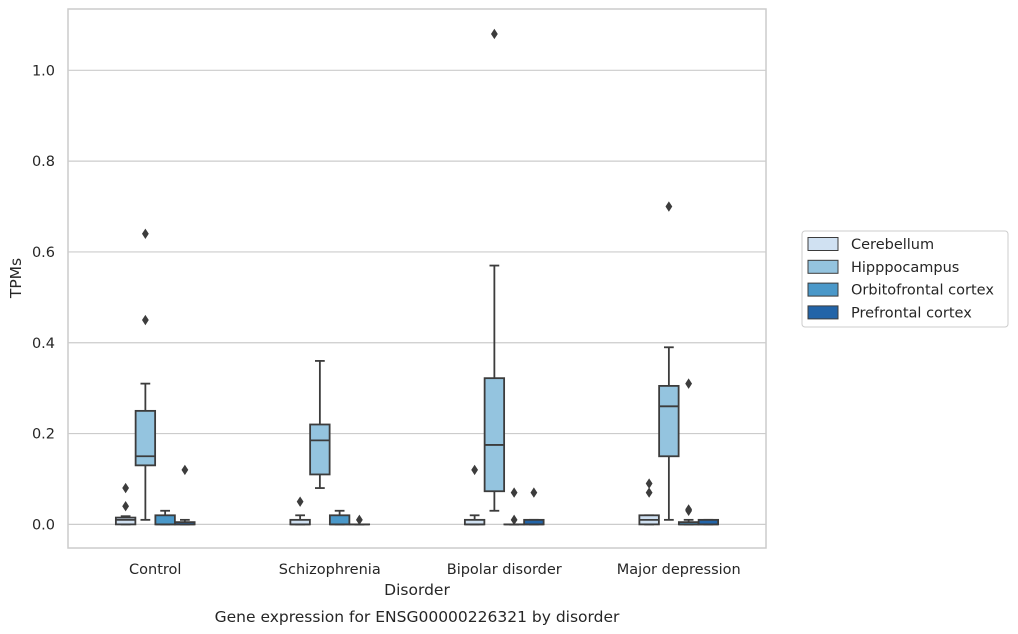 This screenshot has width=1018, height=634. Describe the element at coordinates (447, 495) in the screenshot. I see `series-prefrontal-cortex` at that location.